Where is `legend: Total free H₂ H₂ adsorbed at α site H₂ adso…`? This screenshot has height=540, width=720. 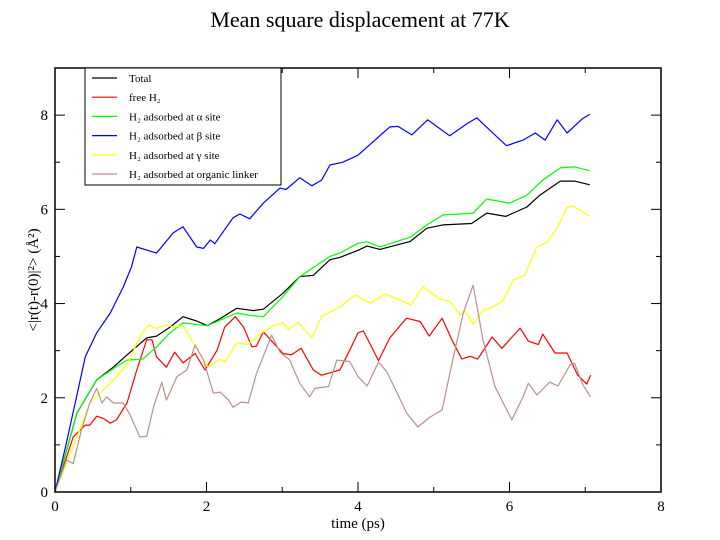 legend: Total free H₂ H₂ adsorbed at α site H₂ adso… is located at coordinates (183, 126).